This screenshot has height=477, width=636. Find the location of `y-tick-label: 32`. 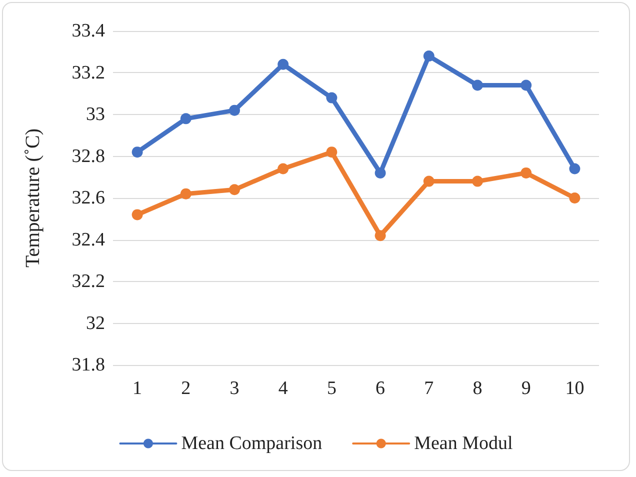

y-tick-label: 32 is located at coordinates (95, 323).